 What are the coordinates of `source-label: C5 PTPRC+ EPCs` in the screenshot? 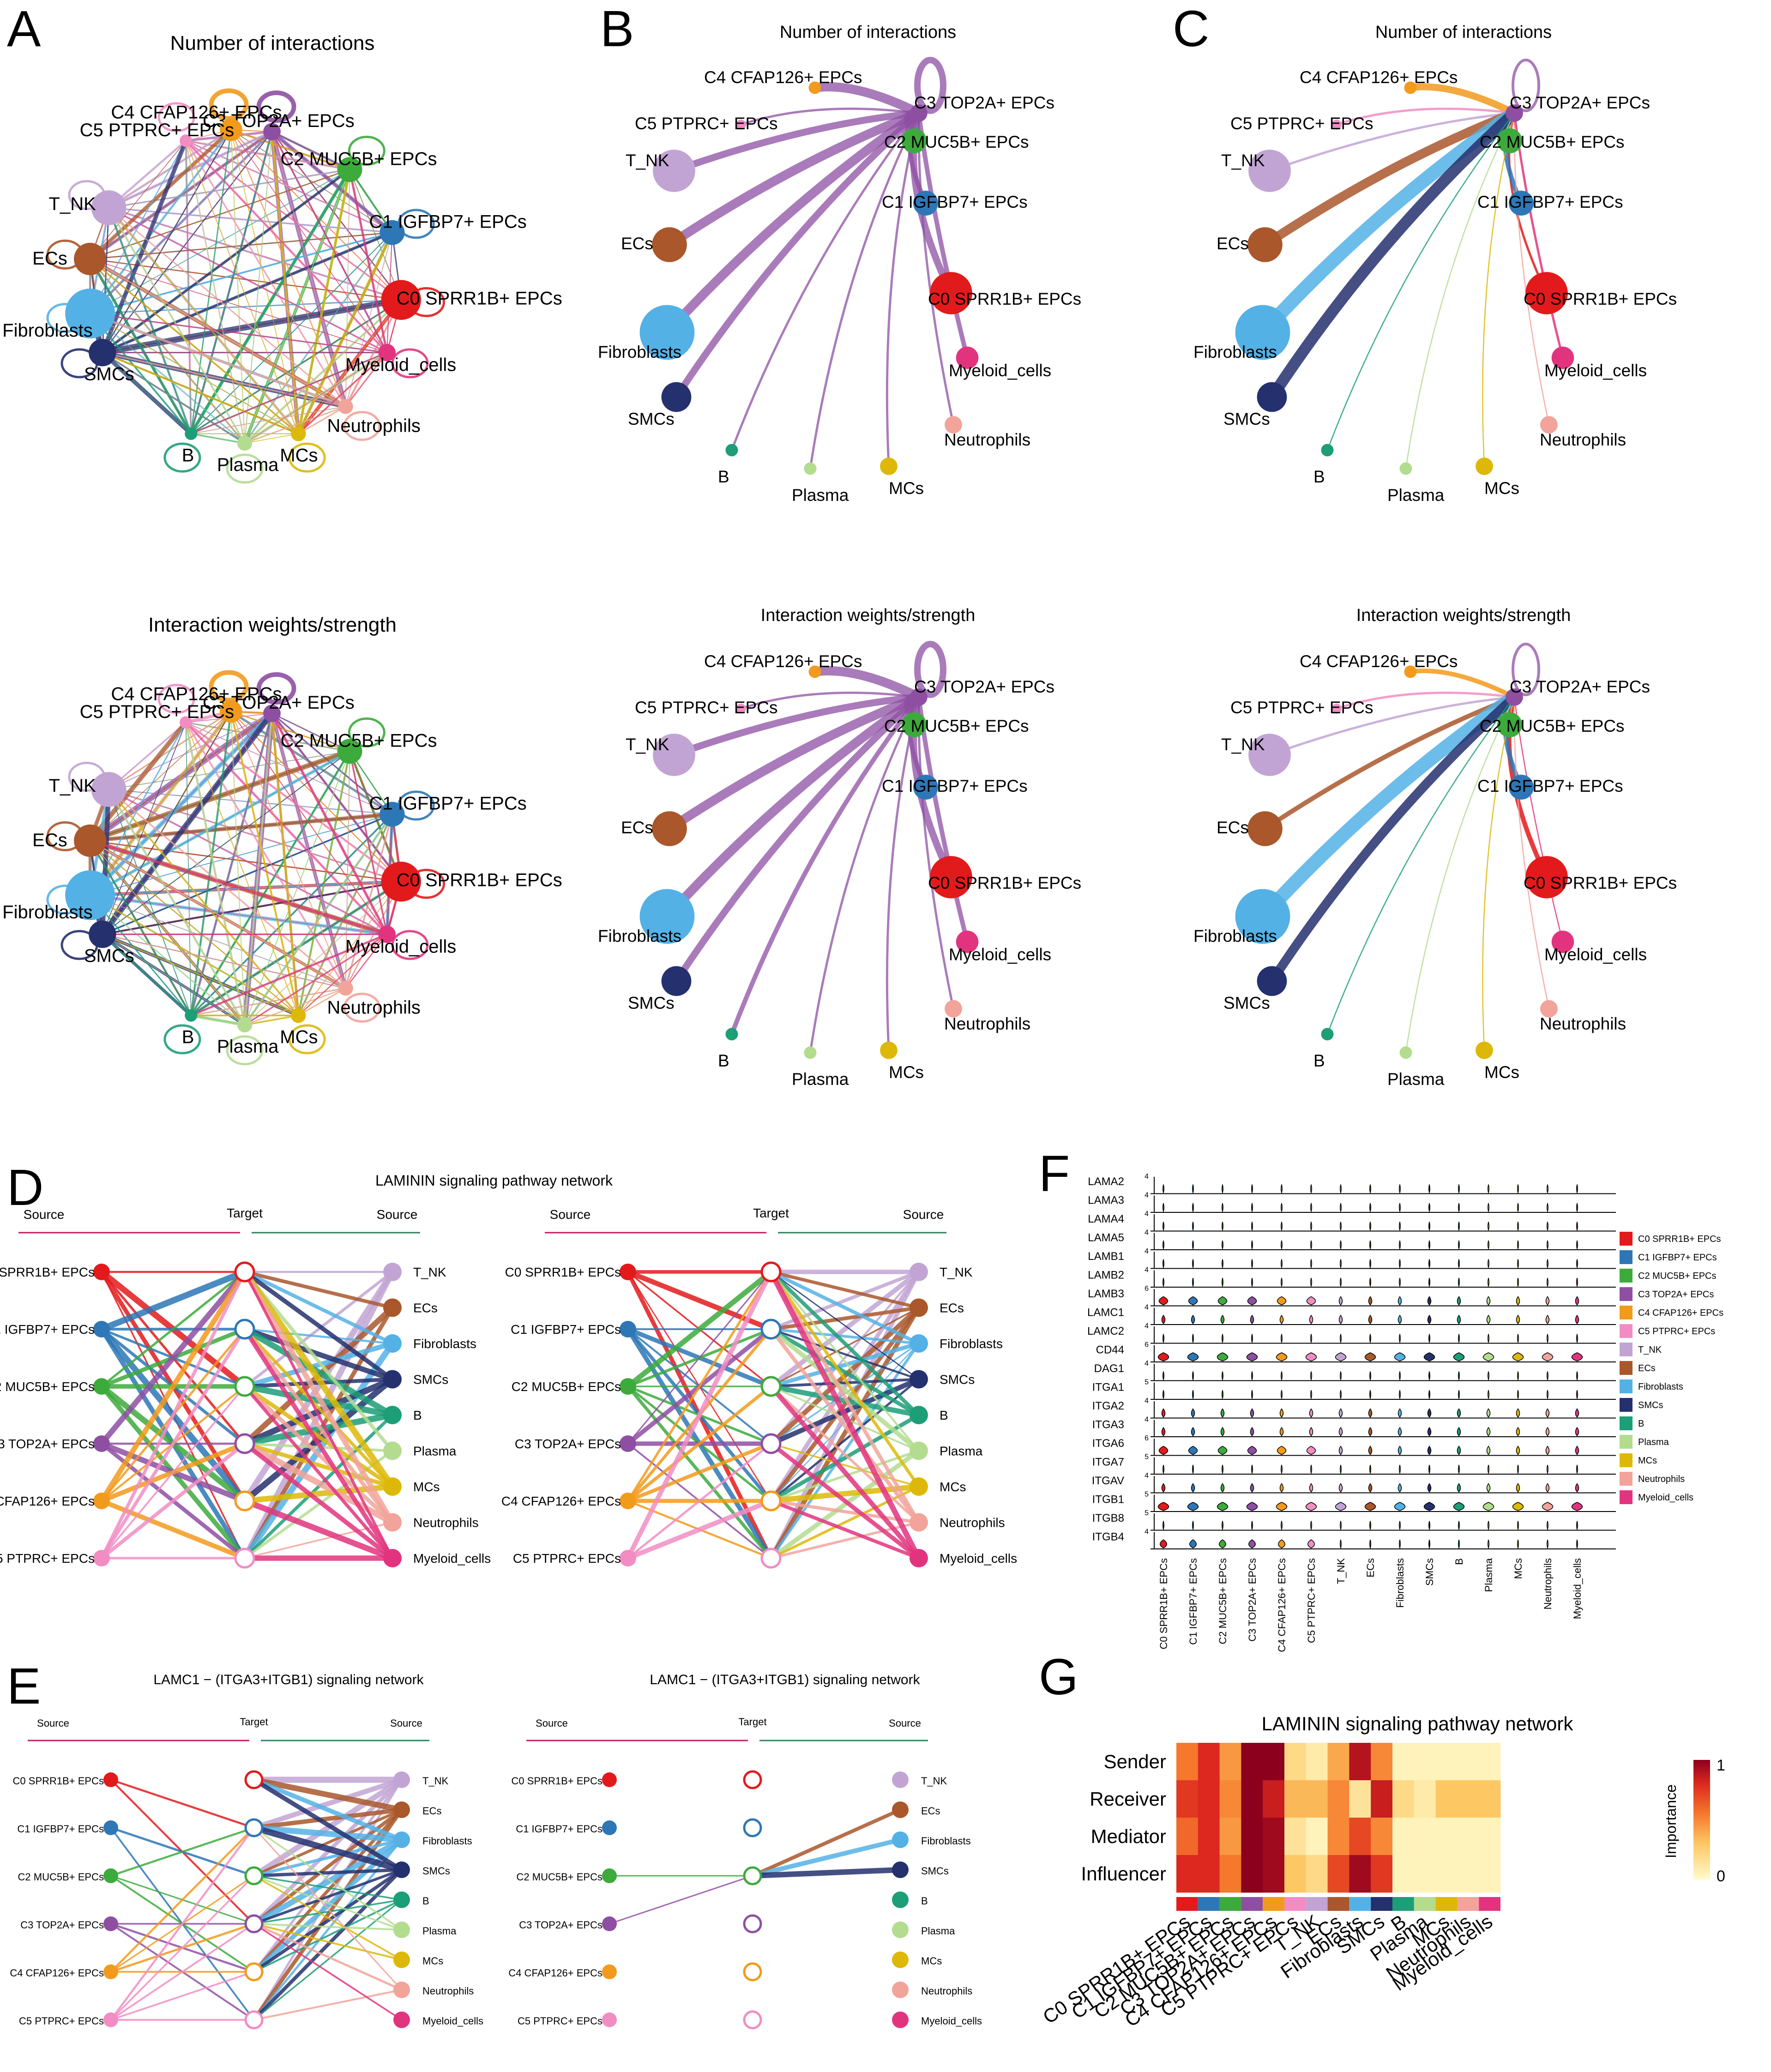 It's located at (560, 2021).